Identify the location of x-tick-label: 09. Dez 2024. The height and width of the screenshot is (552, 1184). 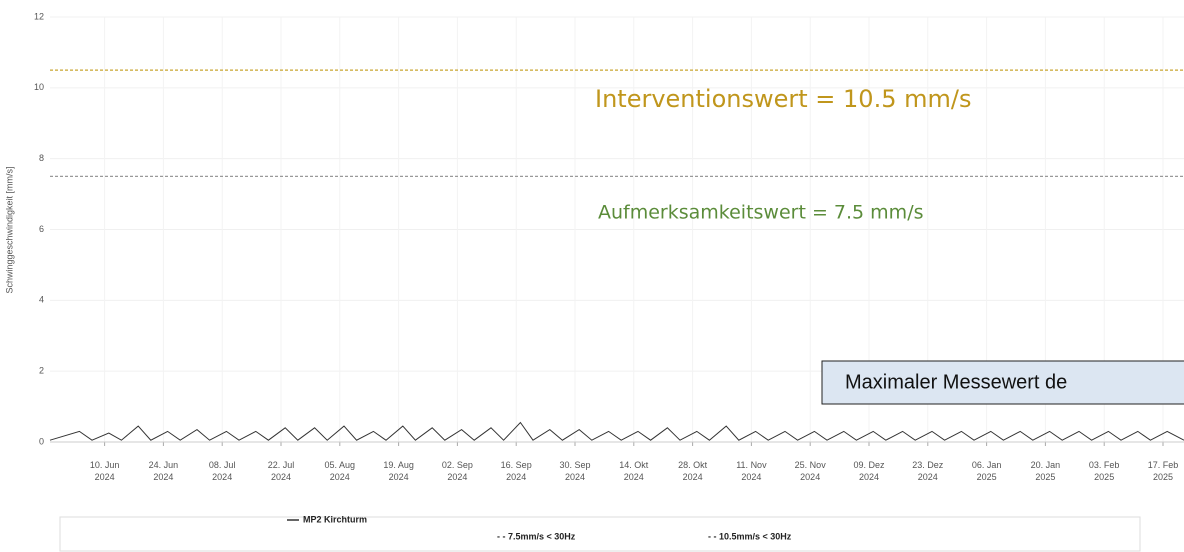
(869, 471).